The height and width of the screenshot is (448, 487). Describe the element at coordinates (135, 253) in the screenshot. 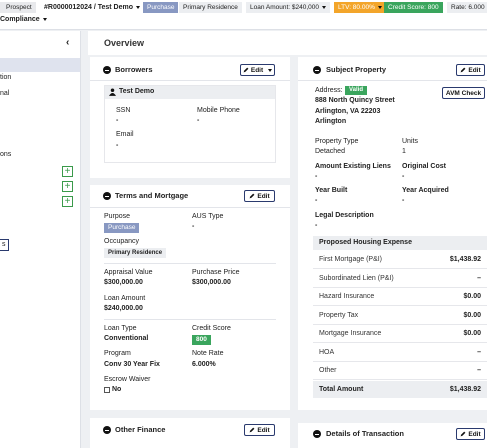

I see `occupancy-badge: Primary Residence` at that location.